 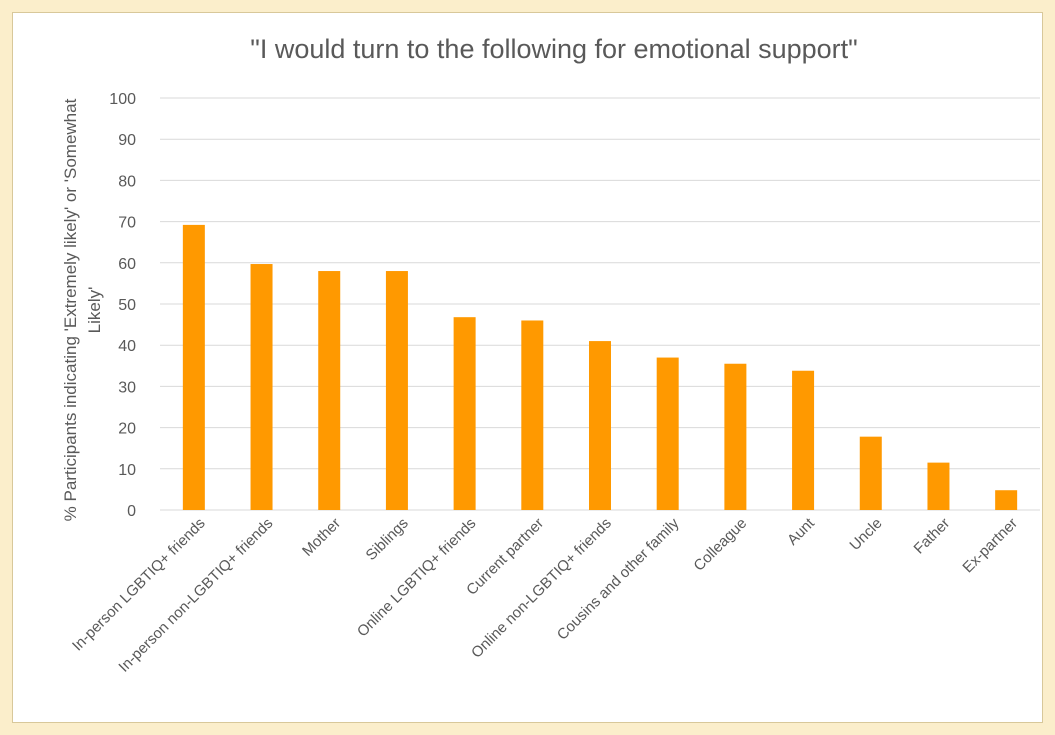 I want to click on category-label: Online LGBTIQ+ friends, so click(x=417, y=578).